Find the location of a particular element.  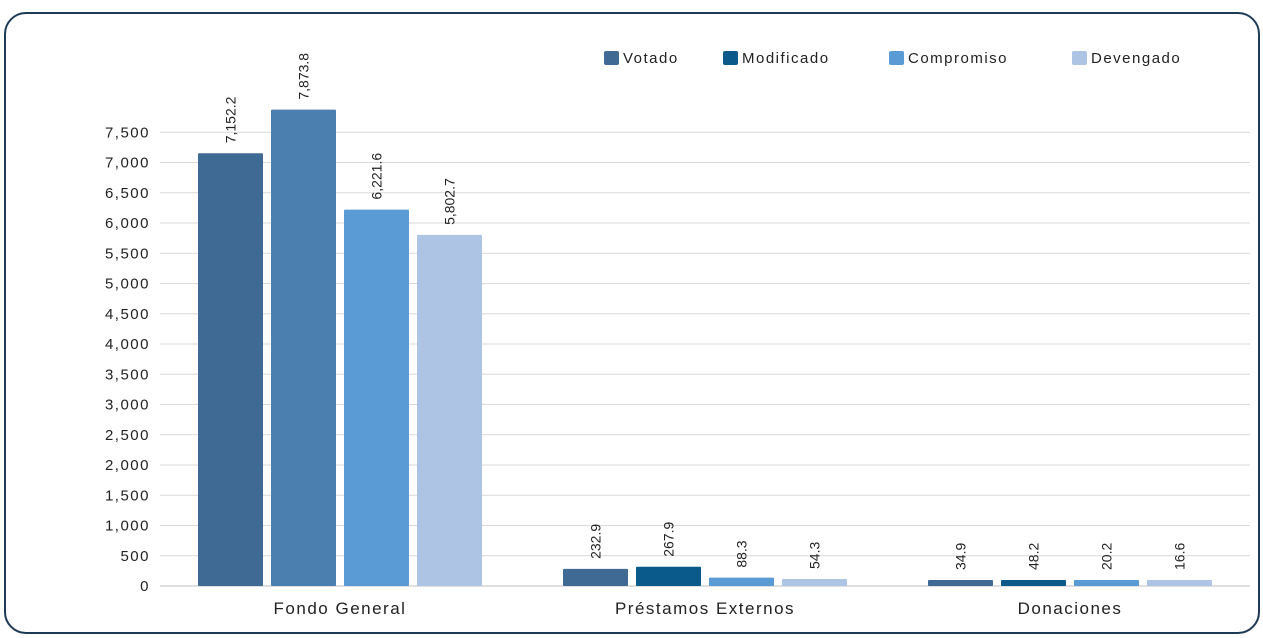

data-label: 88.3 is located at coordinates (742, 553).